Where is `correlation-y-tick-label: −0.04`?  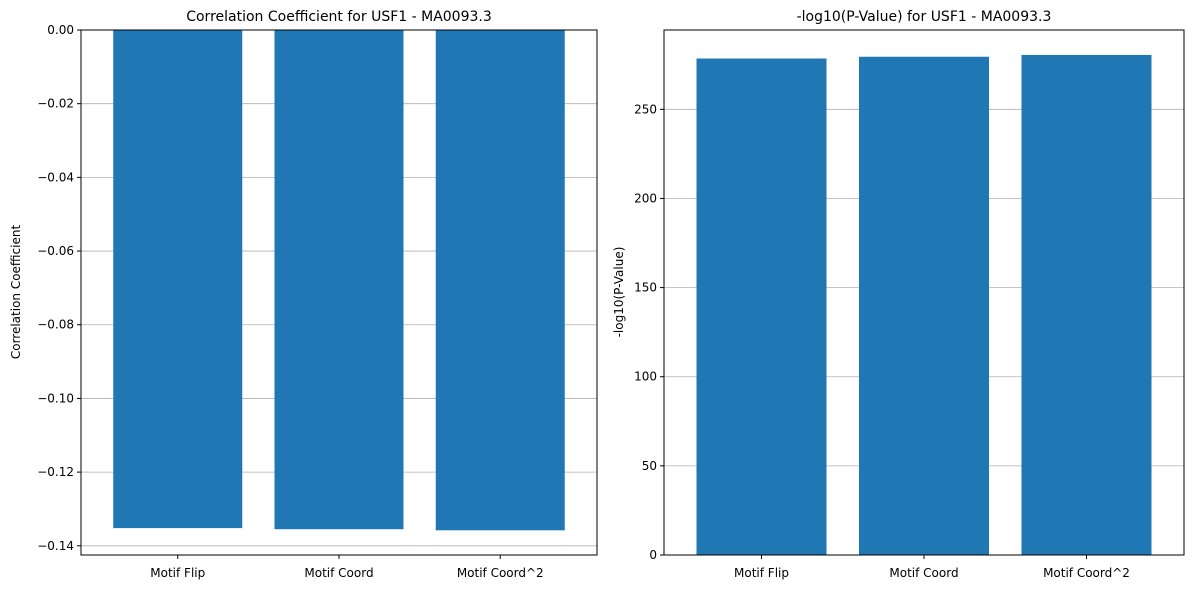 correlation-y-tick-label: −0.04 is located at coordinates (55, 177).